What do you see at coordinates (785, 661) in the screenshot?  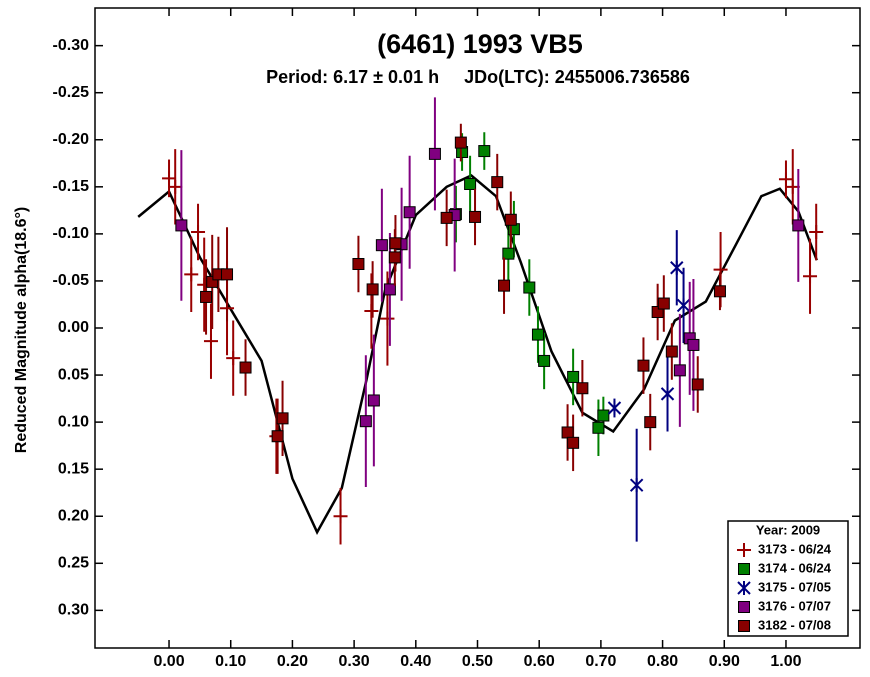 I see `x-tick-label: 1.00` at bounding box center [785, 661].